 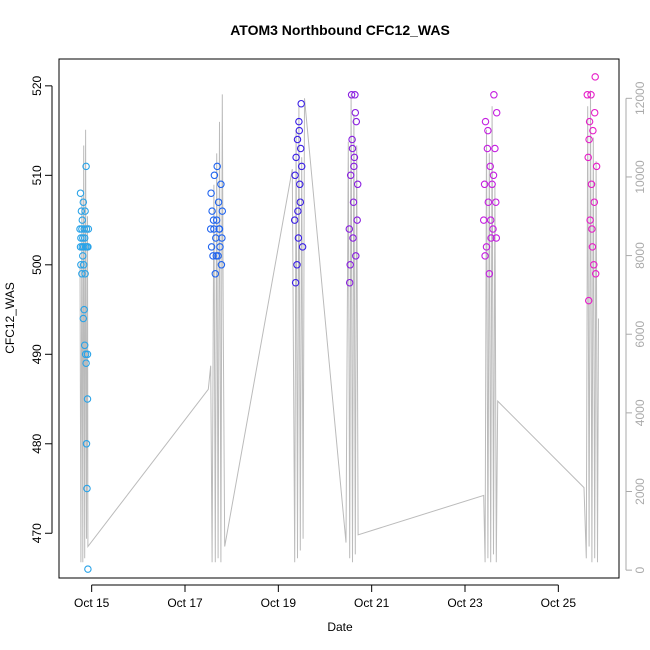 I want to click on y2-tick-label: 2000, so click(x=640, y=491).